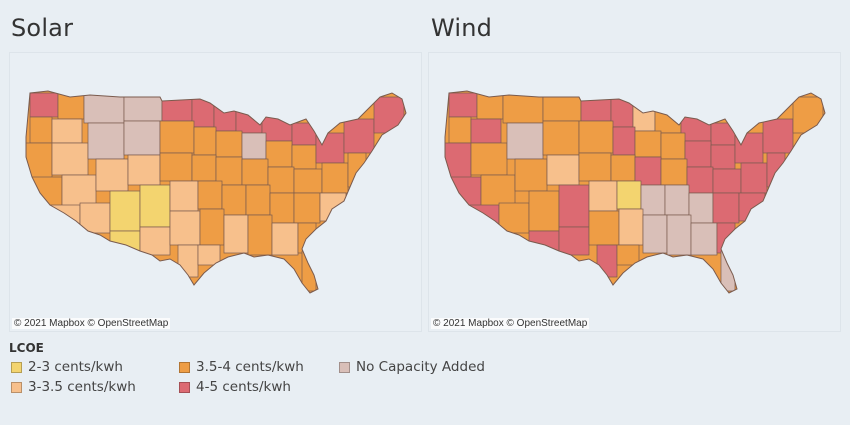  What do you see at coordinates (73, 387) in the screenshot?
I see `legend-item-3-3.5: 3-3.5 cents/kwh` at bounding box center [73, 387].